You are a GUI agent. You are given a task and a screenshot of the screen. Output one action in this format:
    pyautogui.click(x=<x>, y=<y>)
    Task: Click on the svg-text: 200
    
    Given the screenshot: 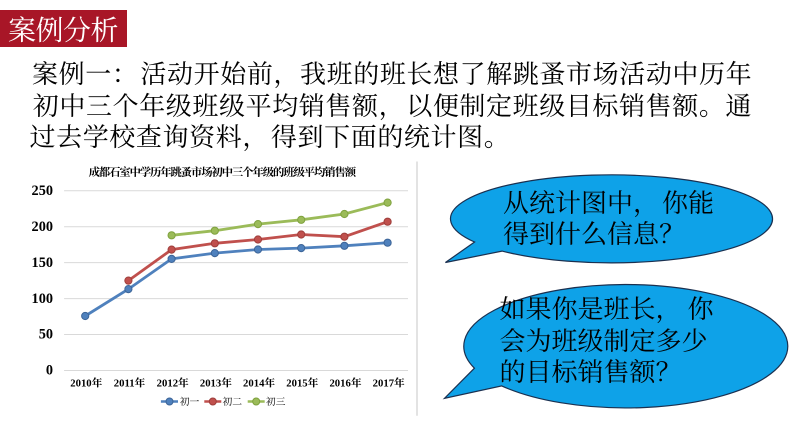 What is the action you would take?
    pyautogui.click(x=42, y=227)
    